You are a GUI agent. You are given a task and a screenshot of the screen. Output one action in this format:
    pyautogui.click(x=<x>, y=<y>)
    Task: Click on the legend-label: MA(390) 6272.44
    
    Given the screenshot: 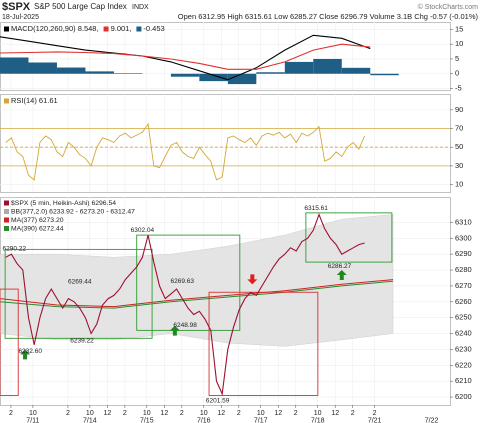 What is the action you would take?
    pyautogui.click(x=37, y=228)
    